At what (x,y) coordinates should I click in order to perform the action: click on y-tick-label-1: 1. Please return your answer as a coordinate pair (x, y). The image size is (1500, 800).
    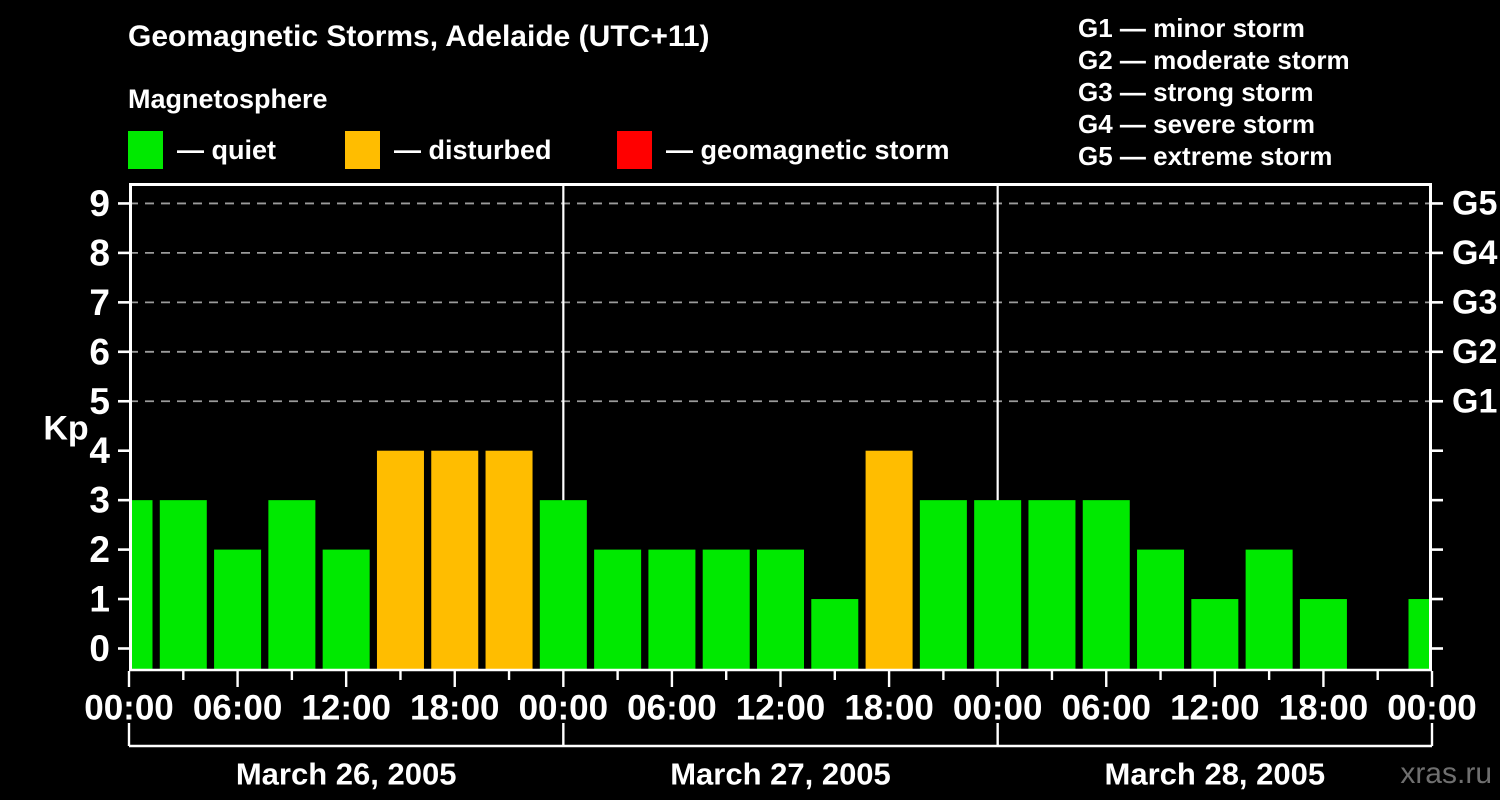
    Looking at the image, I should click on (99, 599).